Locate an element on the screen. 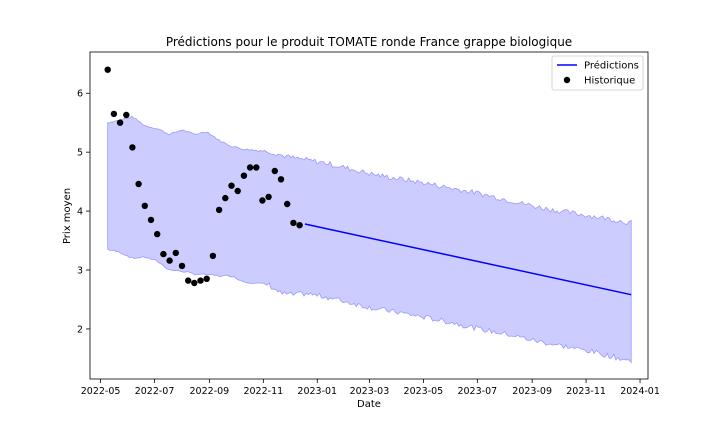  x-tick-label: 2022-05 is located at coordinates (101, 391).